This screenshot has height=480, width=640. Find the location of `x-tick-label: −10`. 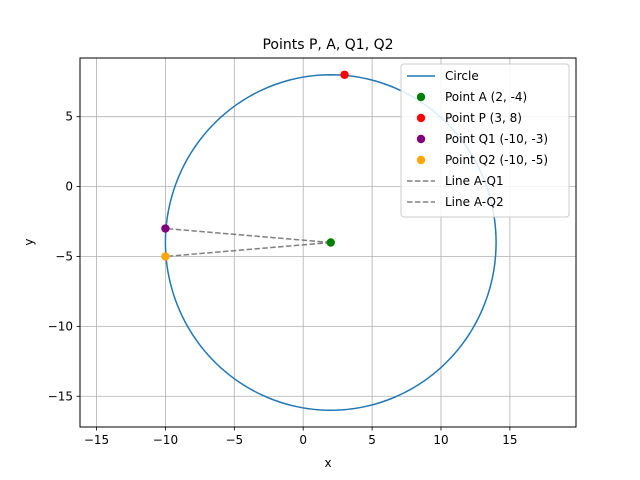

x-tick-label: −10 is located at coordinates (165, 440).